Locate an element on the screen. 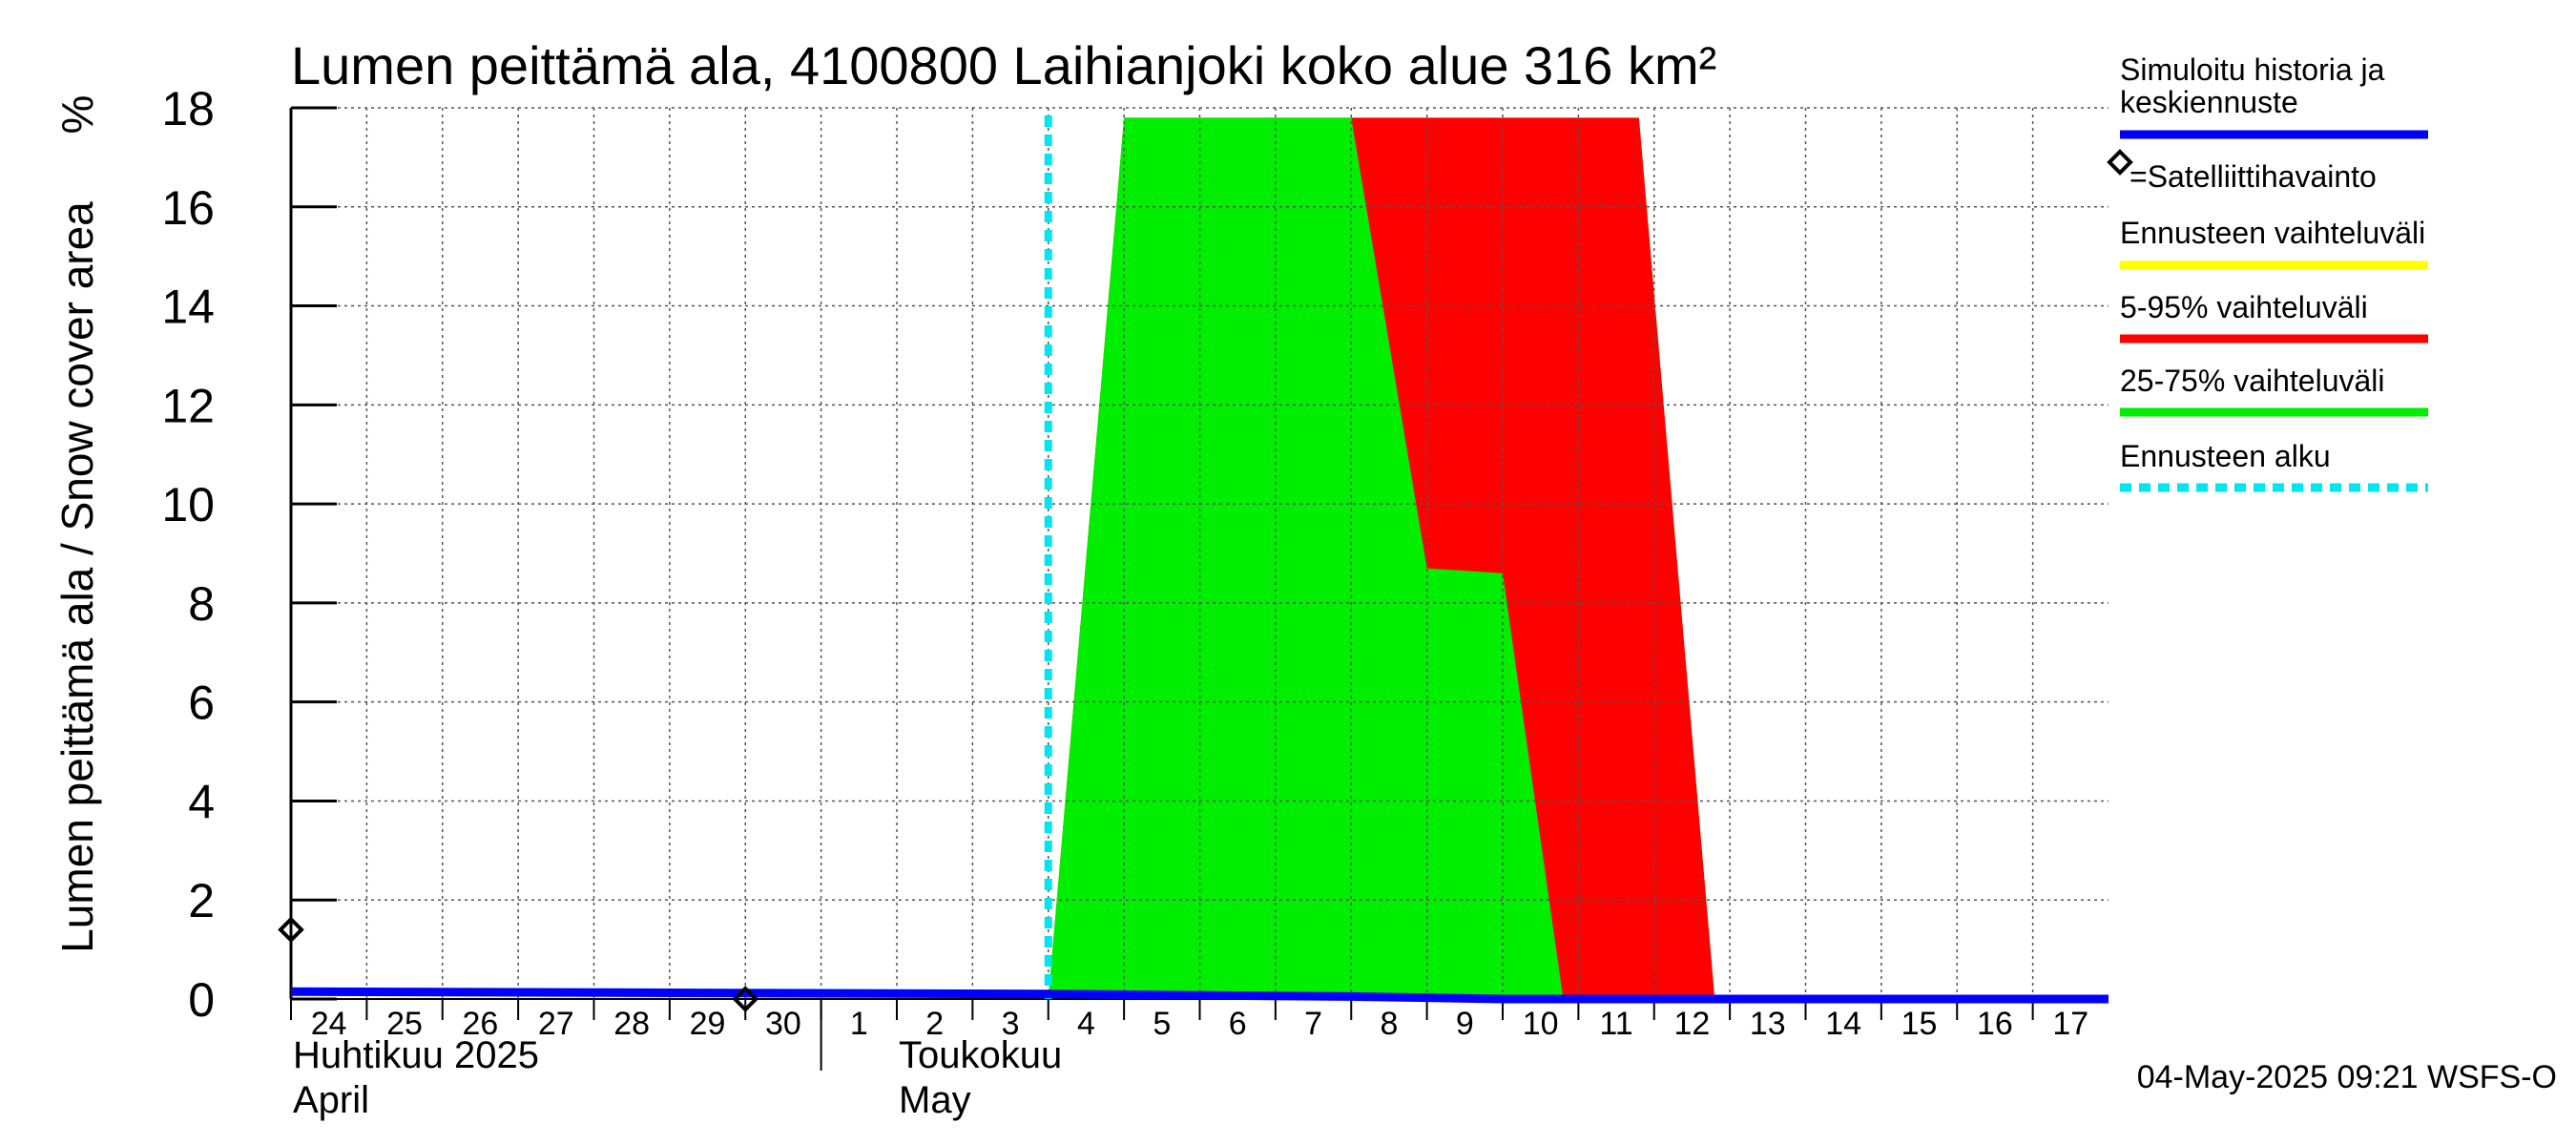 The height and width of the screenshot is (1145, 2576). x-tick-label-0: 24 is located at coordinates (329, 1024).